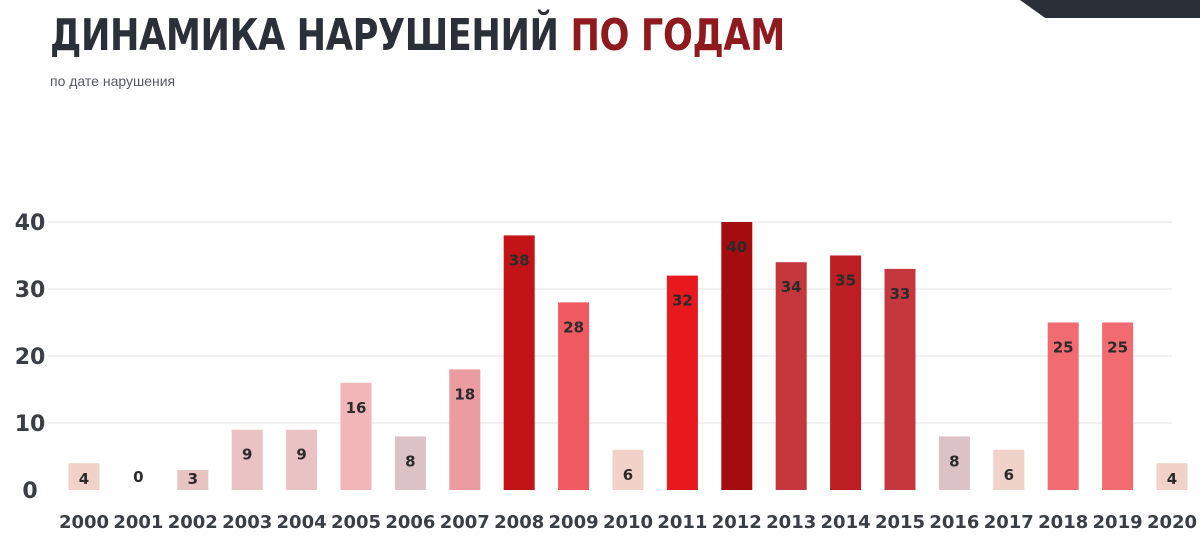 The height and width of the screenshot is (544, 1200). Describe the element at coordinates (304, 35) in the screenshot. I see `title-part-dark: ДИНАМИКА НАРУШЕНИЙ` at that location.